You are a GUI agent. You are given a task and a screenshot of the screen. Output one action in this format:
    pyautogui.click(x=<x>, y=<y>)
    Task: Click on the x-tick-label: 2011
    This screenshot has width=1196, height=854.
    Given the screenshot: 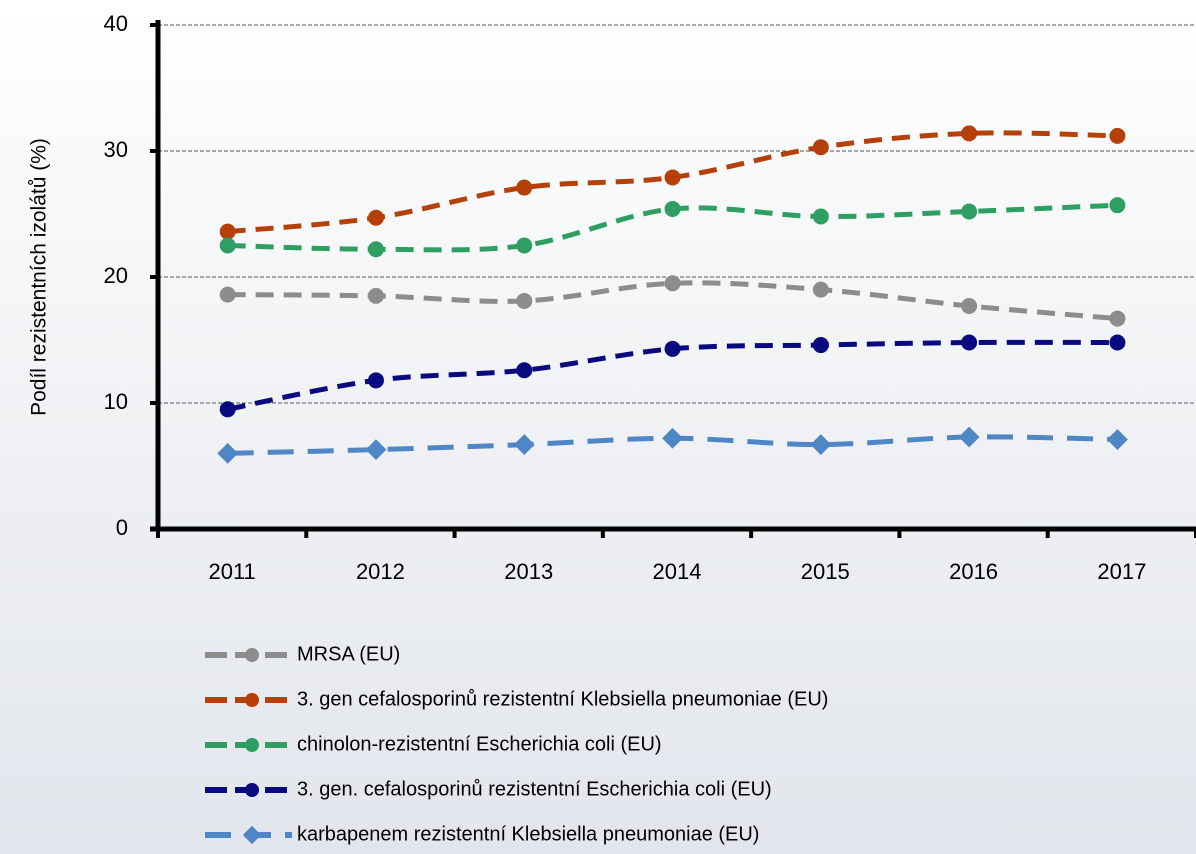 What is the action you would take?
    pyautogui.click(x=231, y=571)
    